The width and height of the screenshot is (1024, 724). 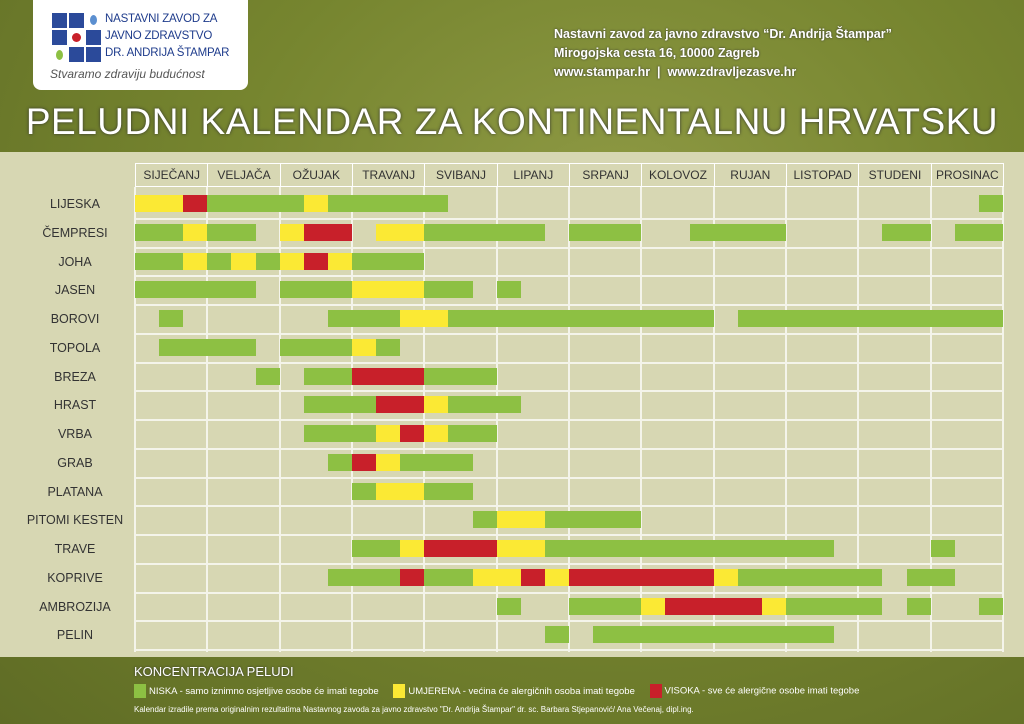 I want to click on plant-label: BREZA, so click(x=75, y=376).